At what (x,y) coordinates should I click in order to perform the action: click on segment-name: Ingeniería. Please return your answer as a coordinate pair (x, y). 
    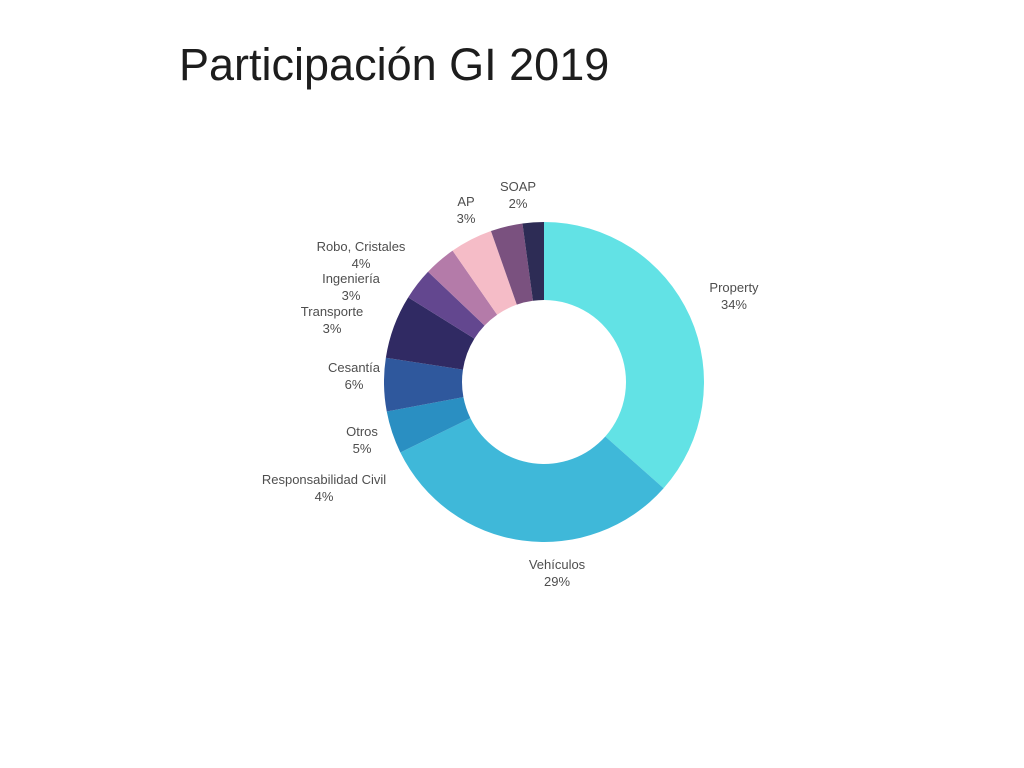
    Looking at the image, I should click on (351, 278).